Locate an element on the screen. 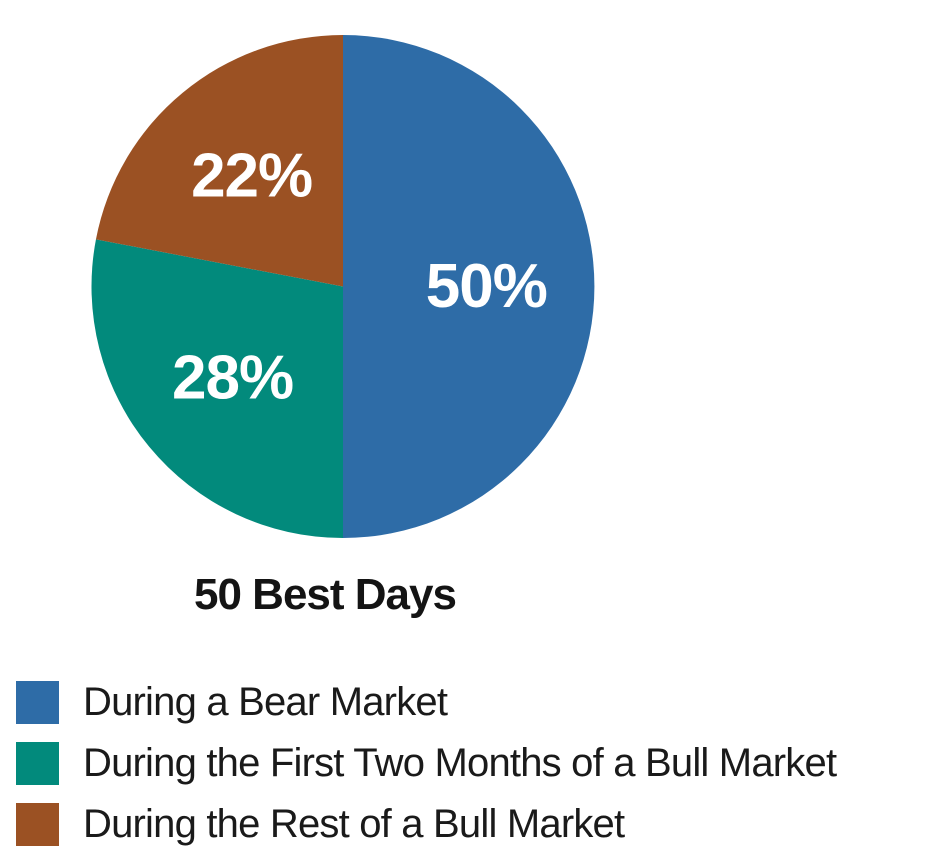 The image size is (936, 866). slice-percentage-label: 28% is located at coordinates (232, 377).